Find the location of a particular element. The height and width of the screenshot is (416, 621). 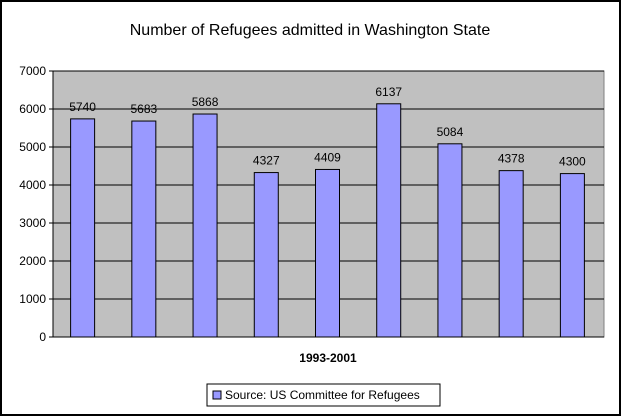

y-tick-label: 2000 is located at coordinates (32, 261).